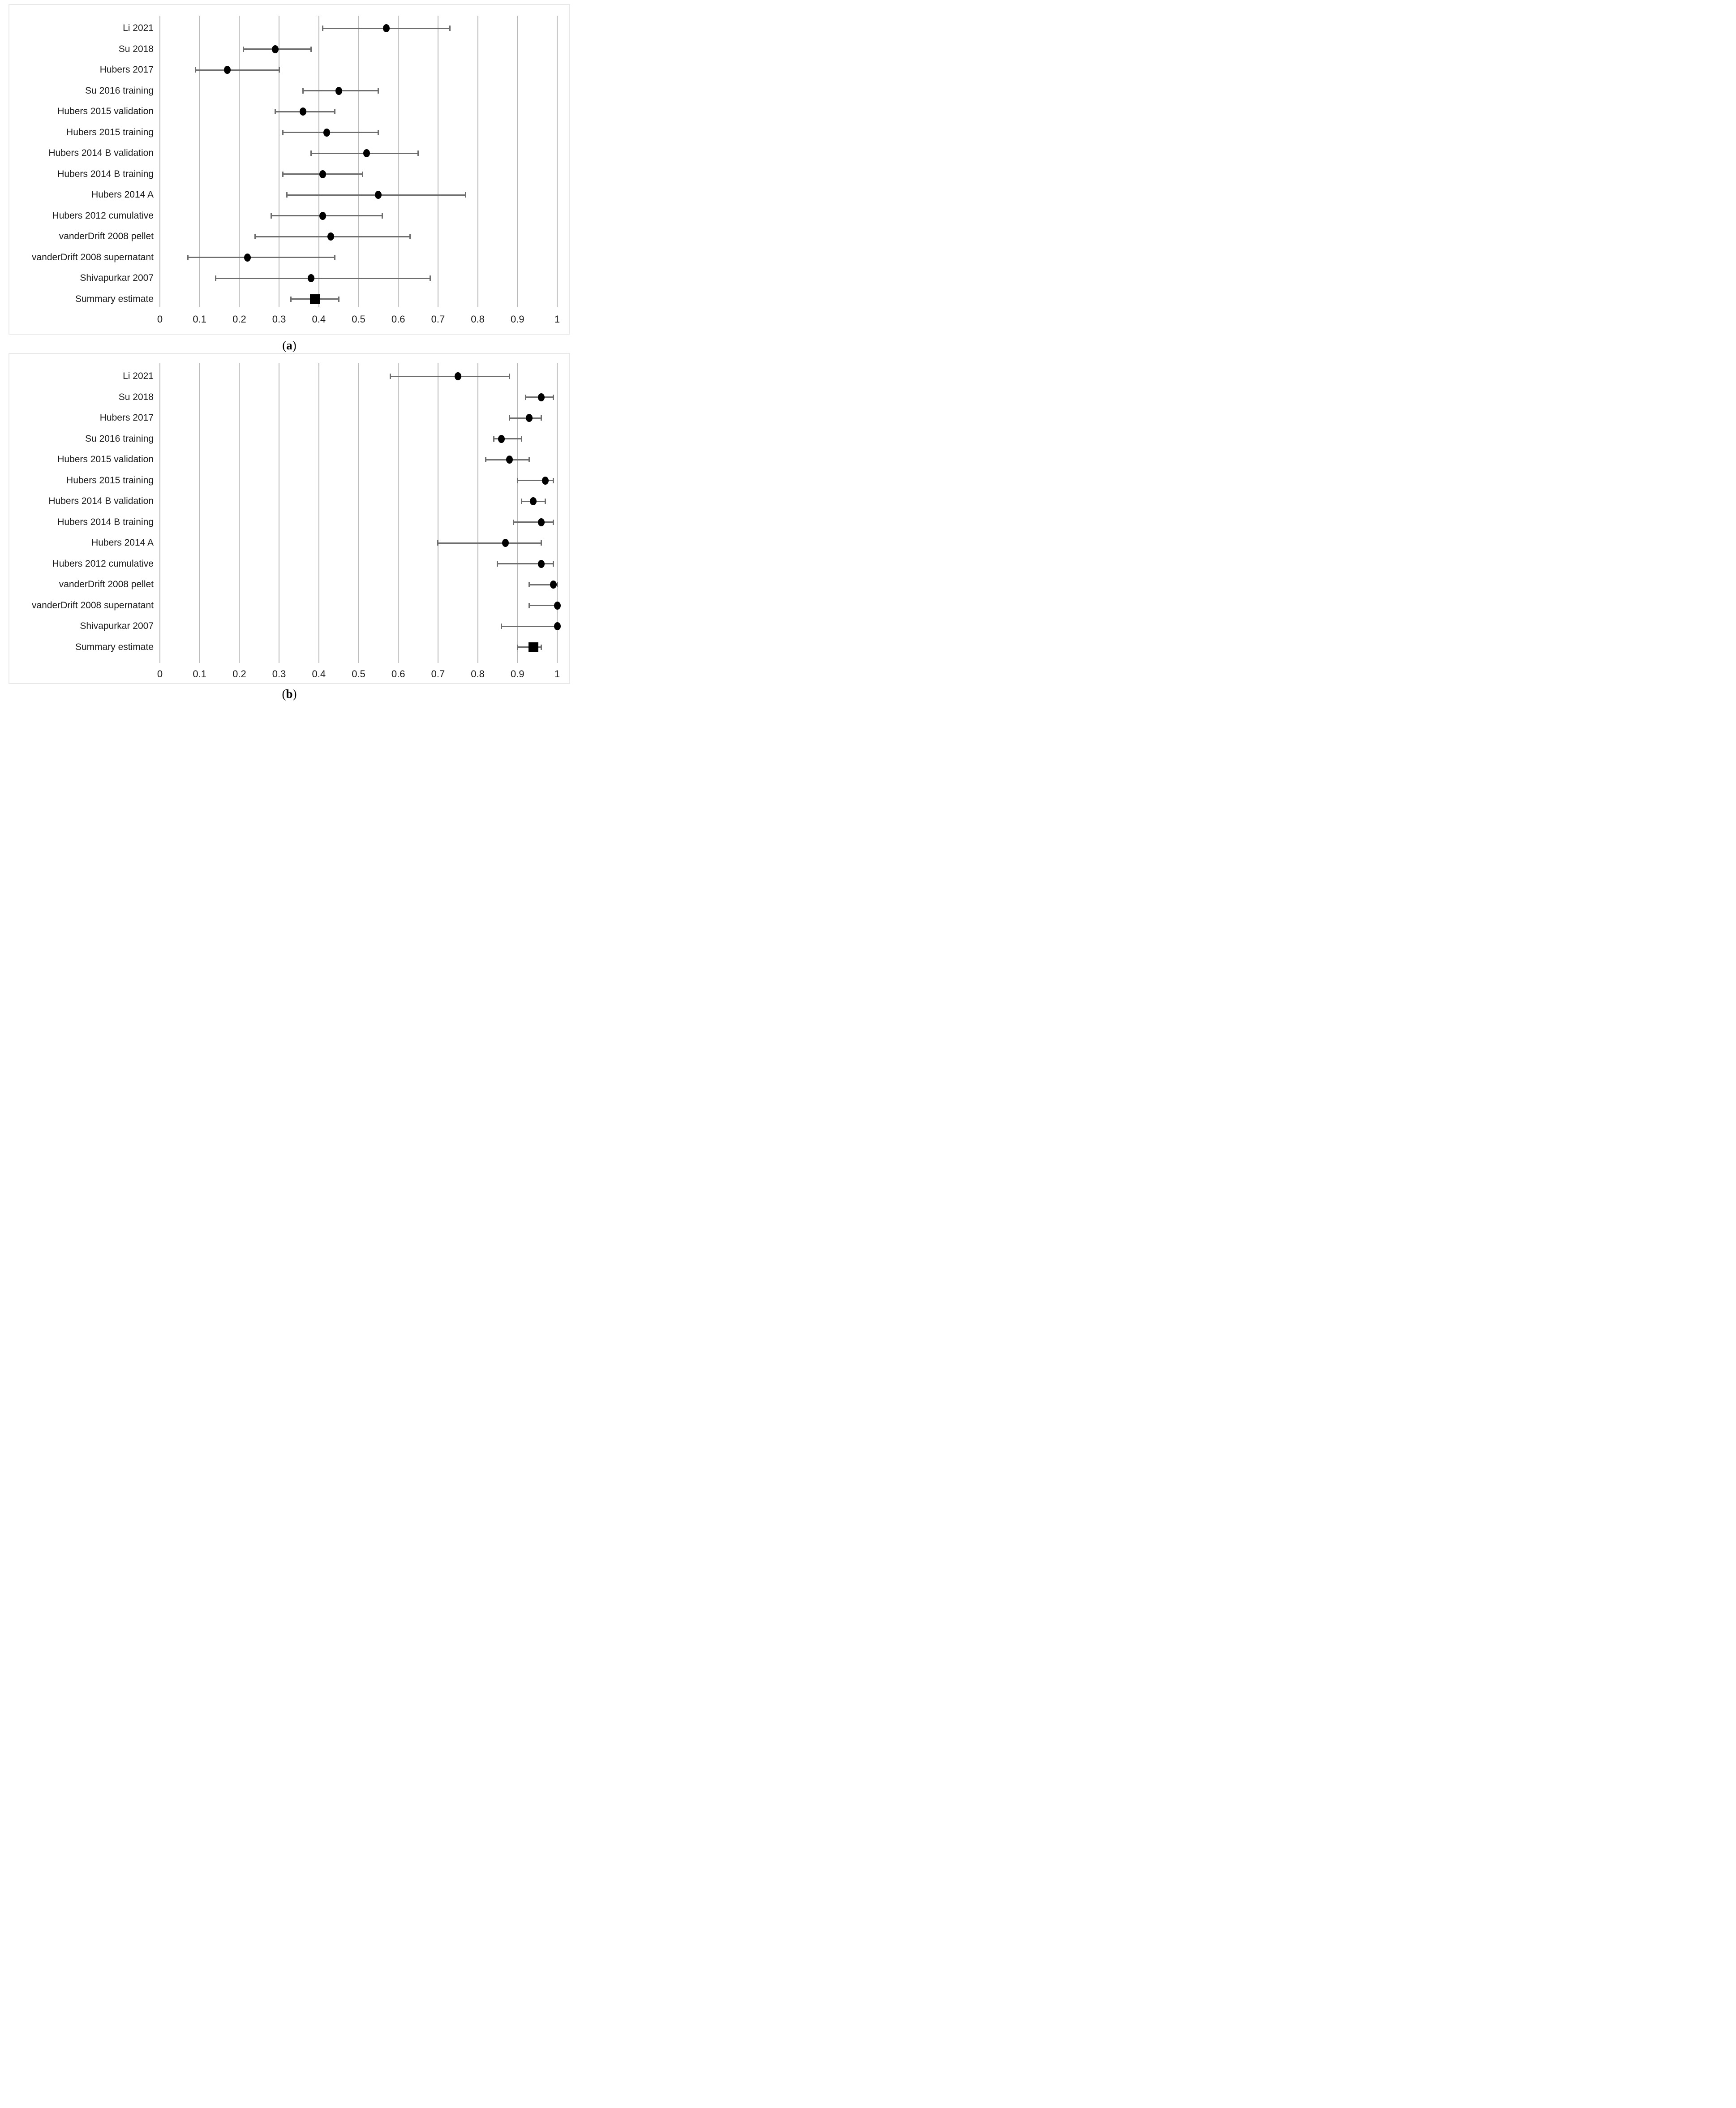 This screenshot has height=2108, width=1736. Describe the element at coordinates (239, 674) in the screenshot. I see `x-axis-tick-label: 0.2` at that location.